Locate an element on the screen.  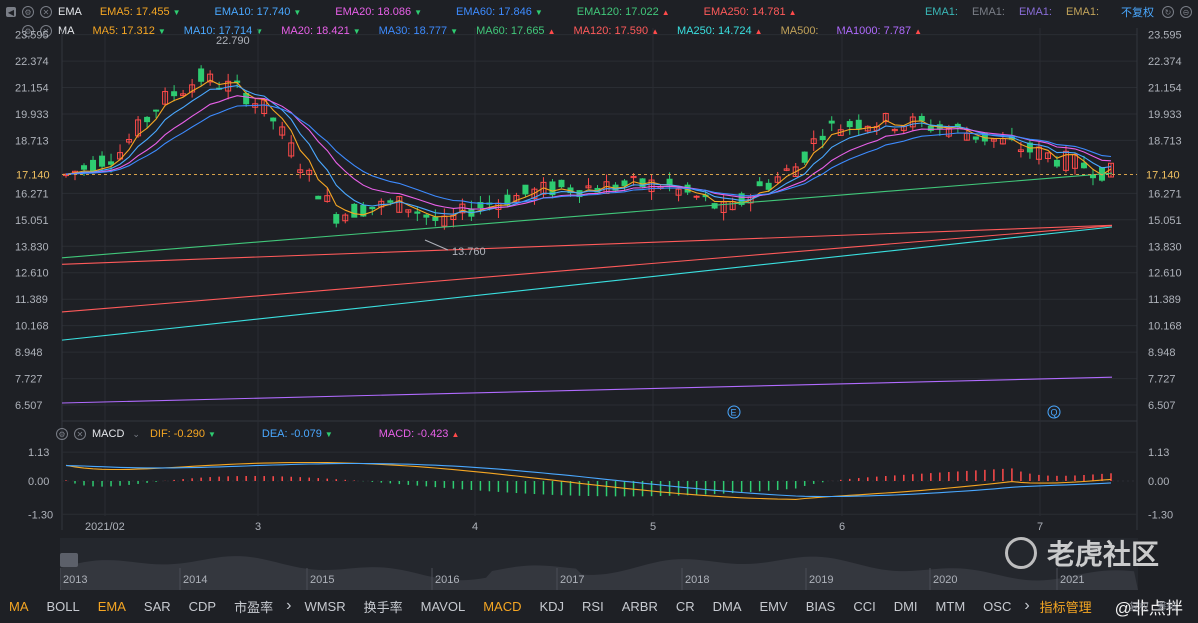
restore-rights-button: 不复权 is located at coordinates (1137, 13).